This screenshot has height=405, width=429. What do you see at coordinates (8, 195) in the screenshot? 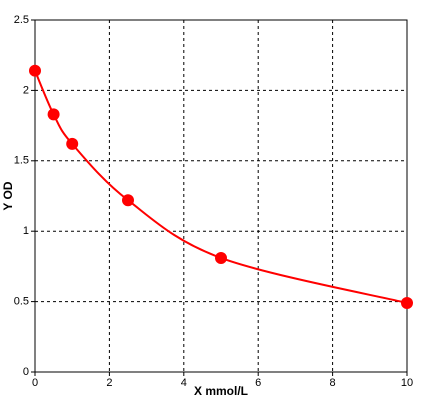
I see `y-axis-title: Y OD` at bounding box center [8, 195].